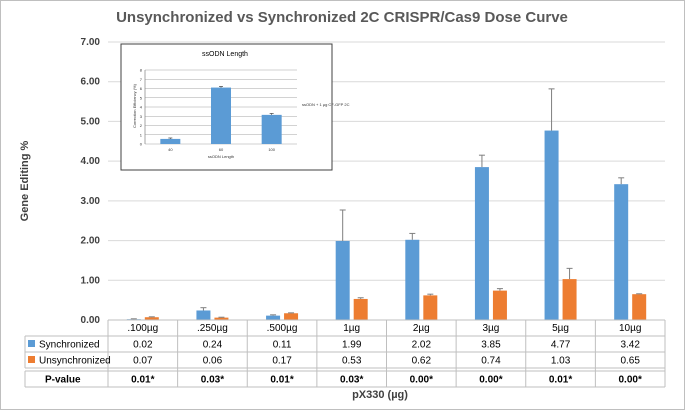  What do you see at coordinates (282, 361) in the screenshot?
I see `cell-unsynchronized: 0.17` at bounding box center [282, 361].